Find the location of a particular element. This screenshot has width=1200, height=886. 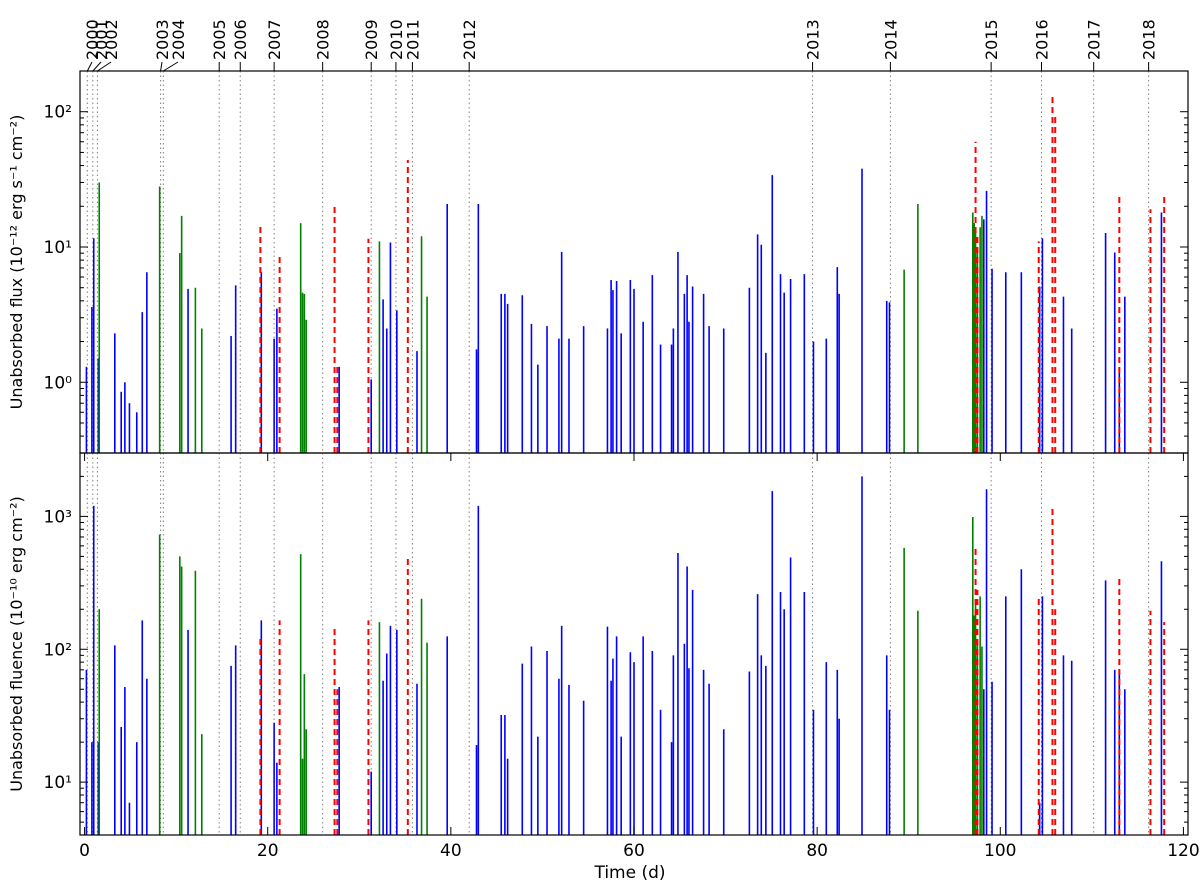

year-label: 2006 is located at coordinates (240, 39).